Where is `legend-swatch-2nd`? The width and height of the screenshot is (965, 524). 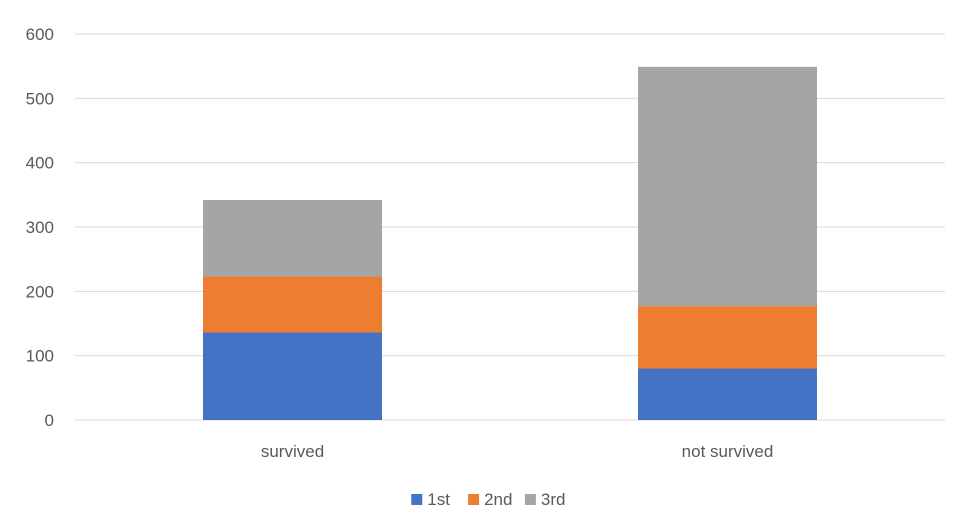 legend-swatch-2nd is located at coordinates (474, 499).